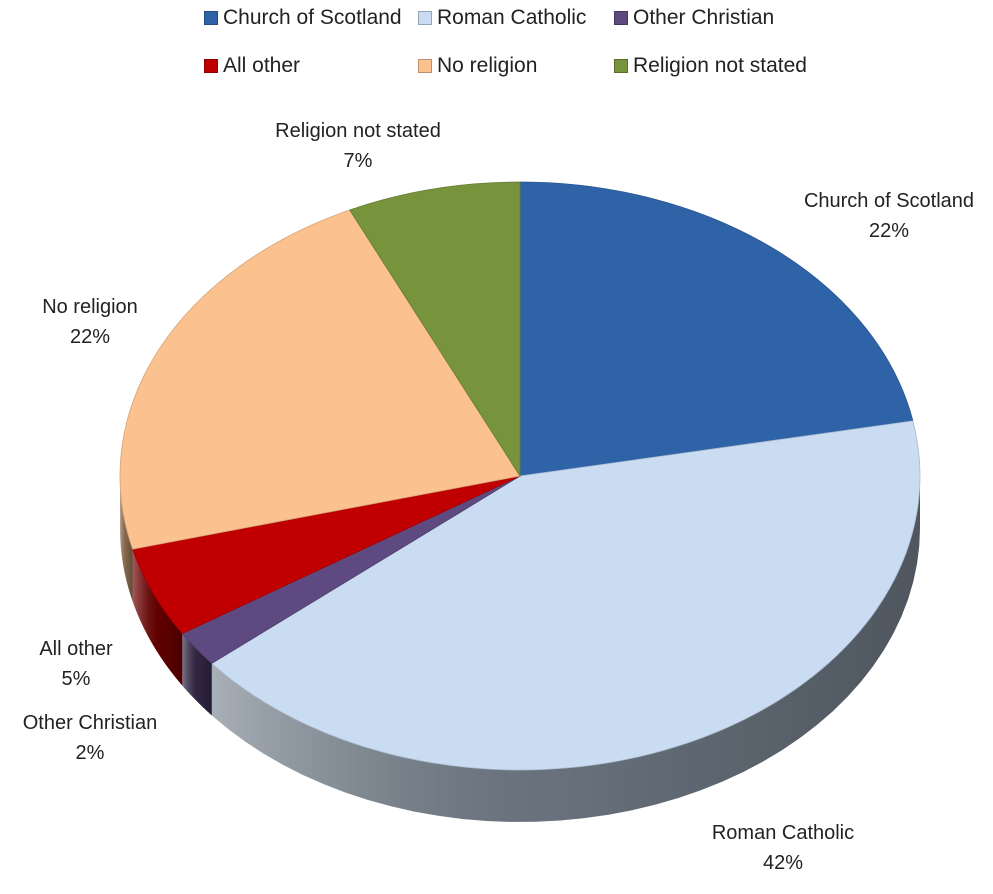 The width and height of the screenshot is (993, 894). I want to click on data-label-no-religion: No religion 22%, so click(90, 322).